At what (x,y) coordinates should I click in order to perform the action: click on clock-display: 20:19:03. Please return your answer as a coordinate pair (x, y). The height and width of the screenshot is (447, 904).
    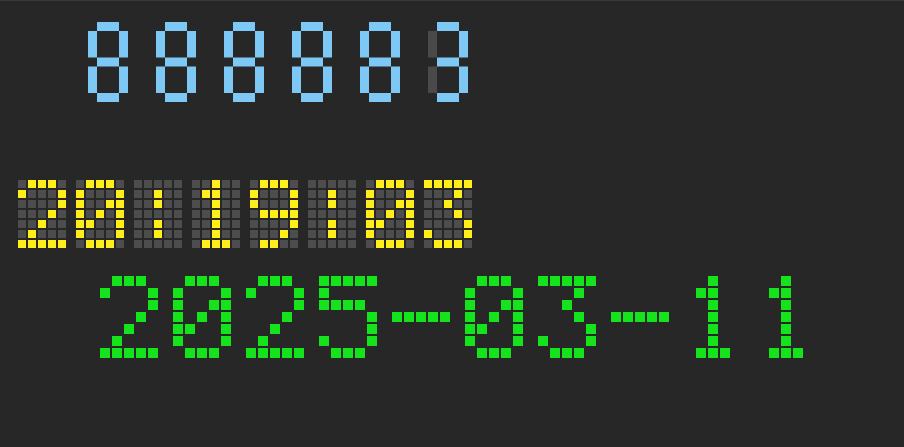
    Looking at the image, I should click on (245, 214).